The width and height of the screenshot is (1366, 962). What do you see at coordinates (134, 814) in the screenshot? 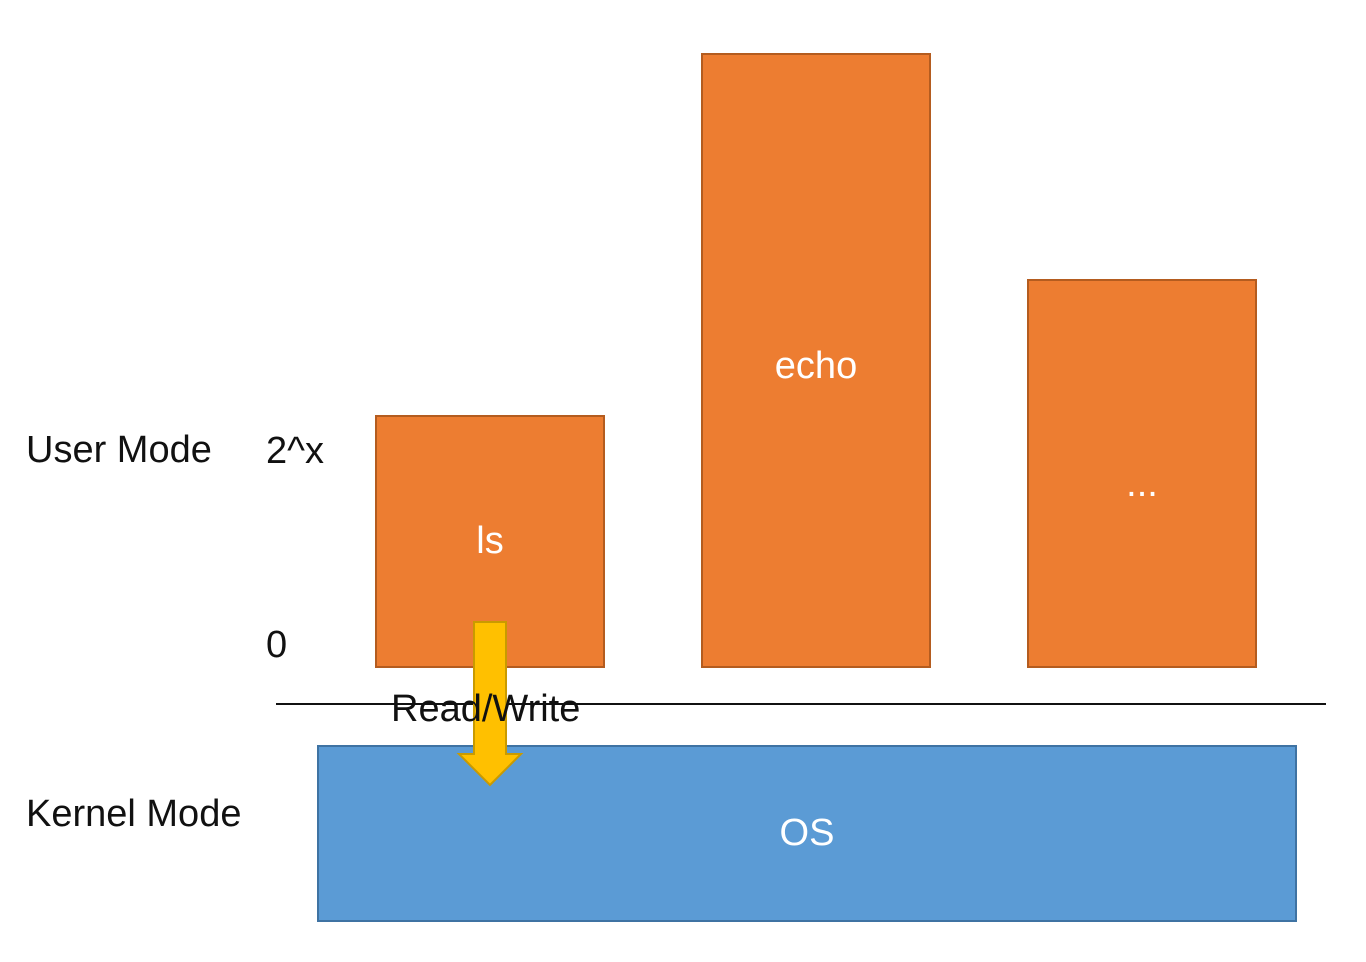
I see `kernel-mode-label: Kernel Mode` at bounding box center [134, 814].